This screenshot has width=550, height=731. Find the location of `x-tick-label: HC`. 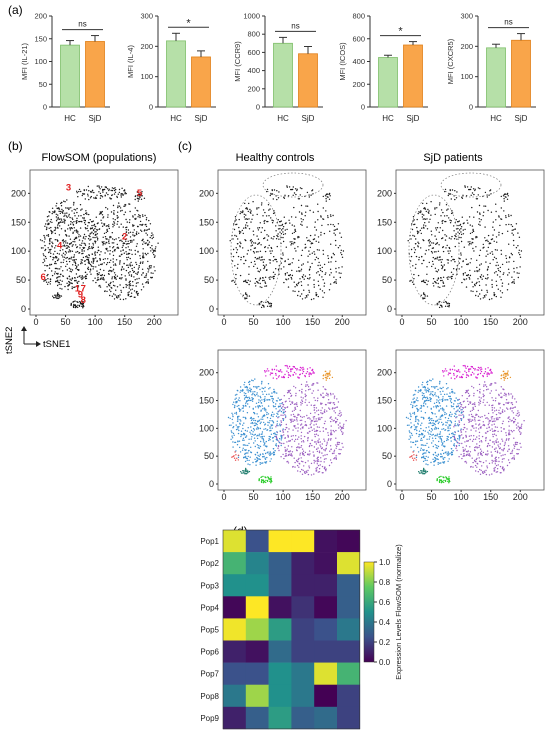

x-tick-label: HC is located at coordinates (283, 118).